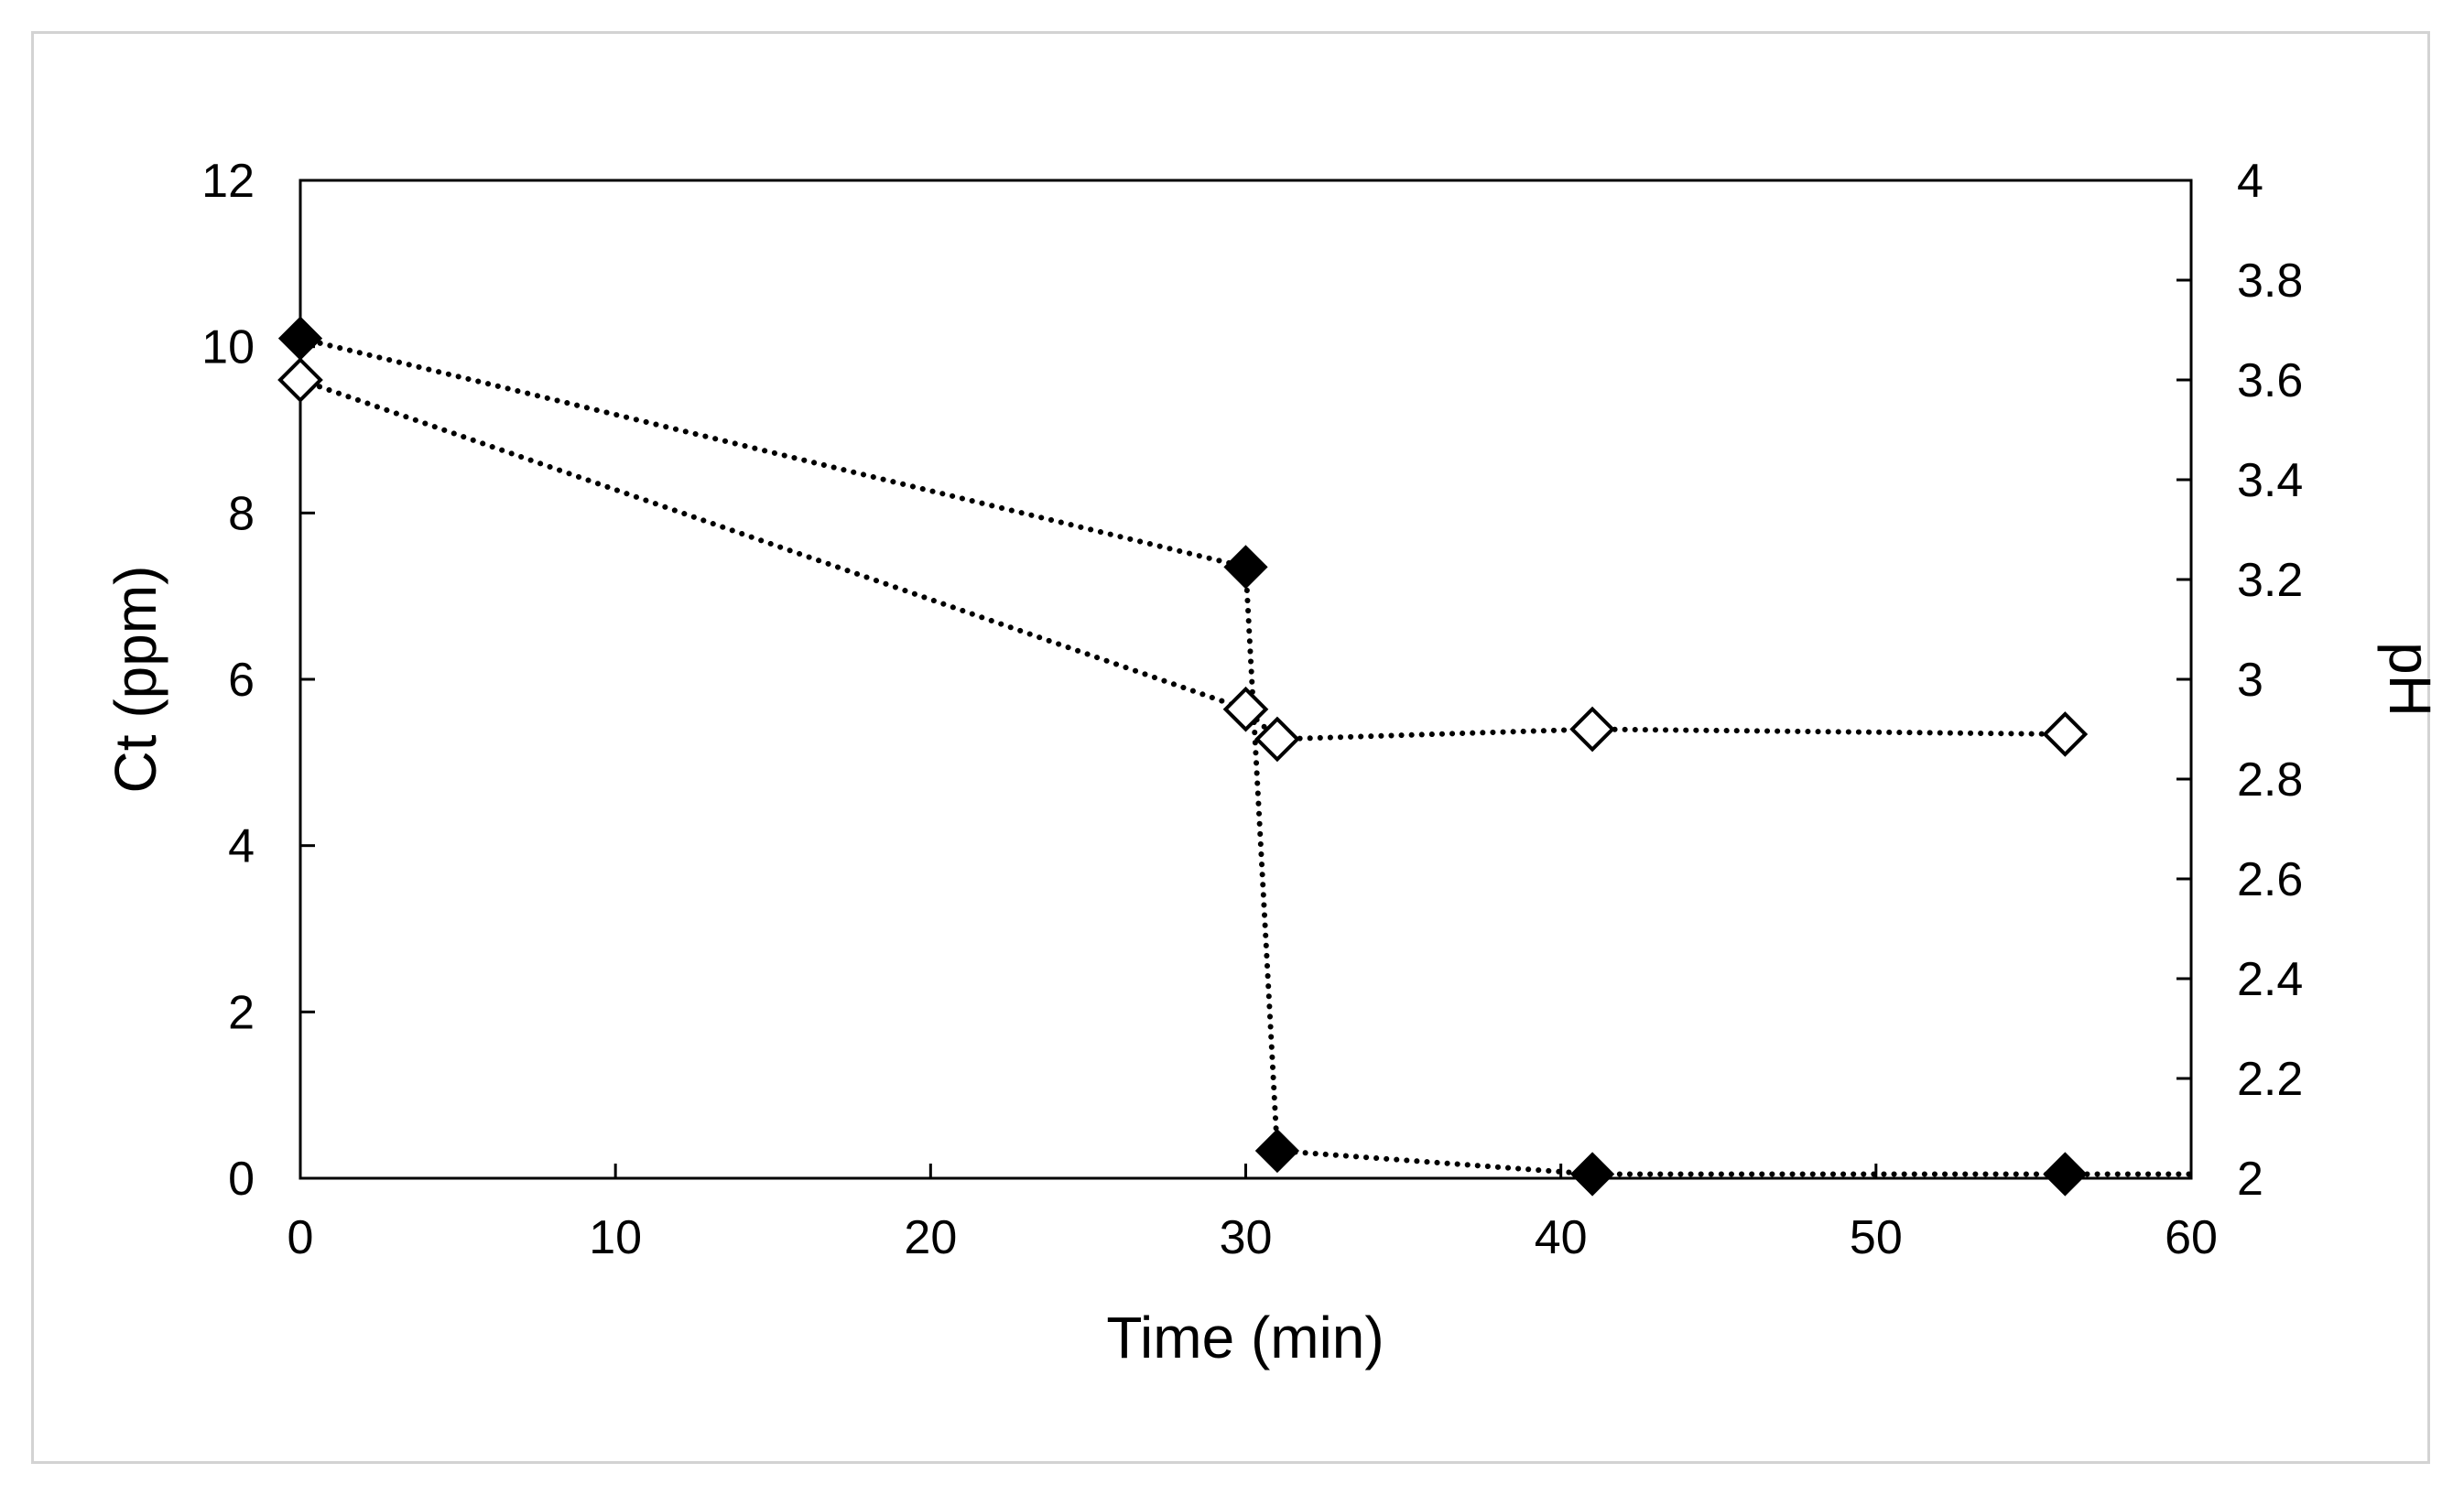 The width and height of the screenshot is (2464, 1495). What do you see at coordinates (2410, 679) in the screenshot?
I see `y2-axis-title: pH` at bounding box center [2410, 679].